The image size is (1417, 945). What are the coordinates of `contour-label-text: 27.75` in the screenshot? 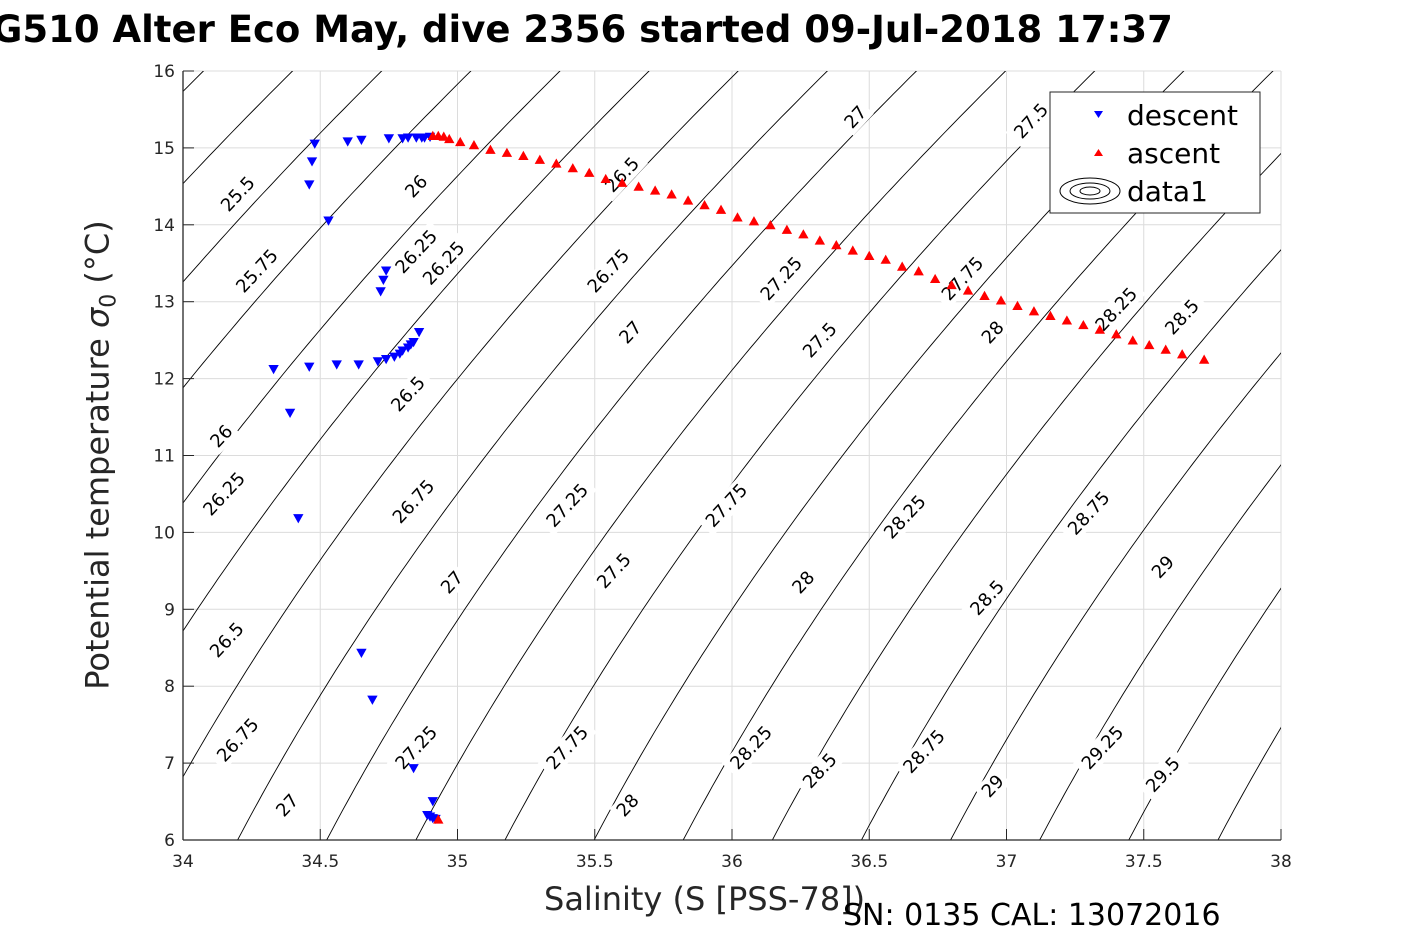 It's located at (963, 279).